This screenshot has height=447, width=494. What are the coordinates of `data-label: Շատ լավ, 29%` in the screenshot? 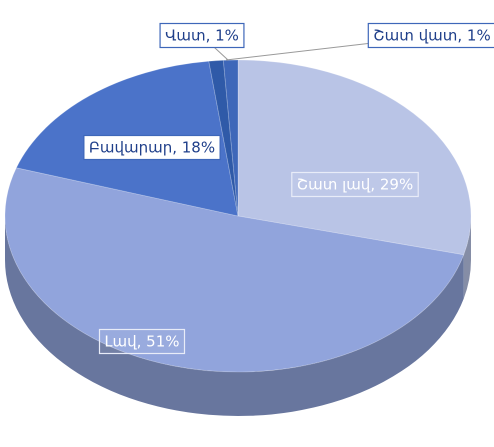 It's located at (355, 184).